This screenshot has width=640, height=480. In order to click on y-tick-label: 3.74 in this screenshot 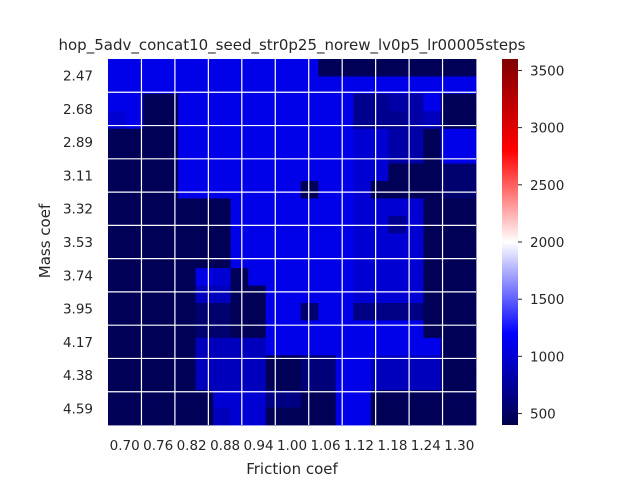, I will do `click(78, 276)`.